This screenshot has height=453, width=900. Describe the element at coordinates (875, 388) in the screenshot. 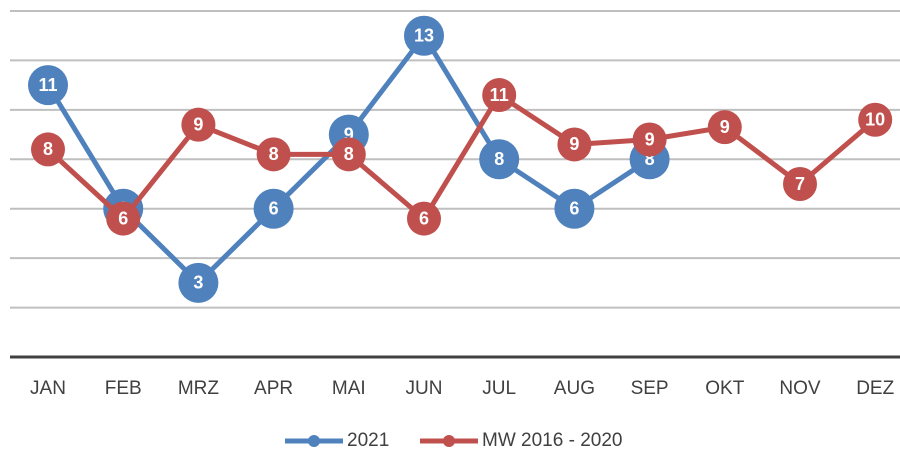

I see `x-tick-label: DEZ` at that location.